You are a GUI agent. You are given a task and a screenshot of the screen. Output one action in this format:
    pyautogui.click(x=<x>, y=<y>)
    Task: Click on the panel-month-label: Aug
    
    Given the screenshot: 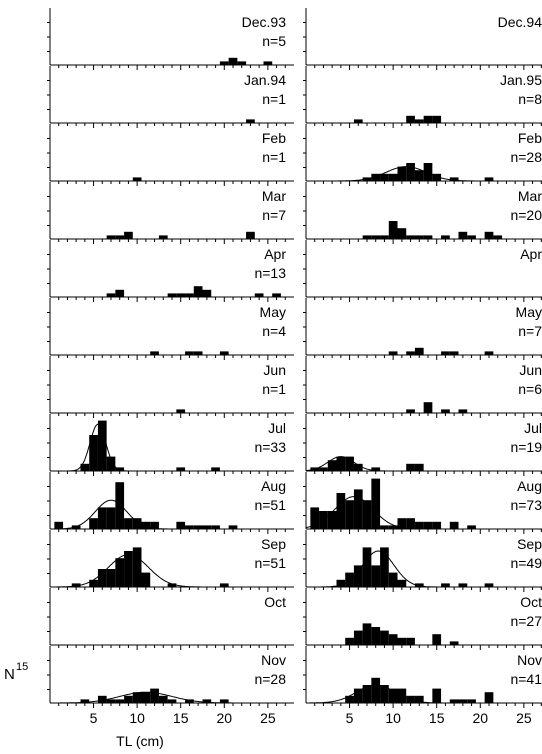 What is the action you would take?
    pyautogui.click(x=273, y=486)
    